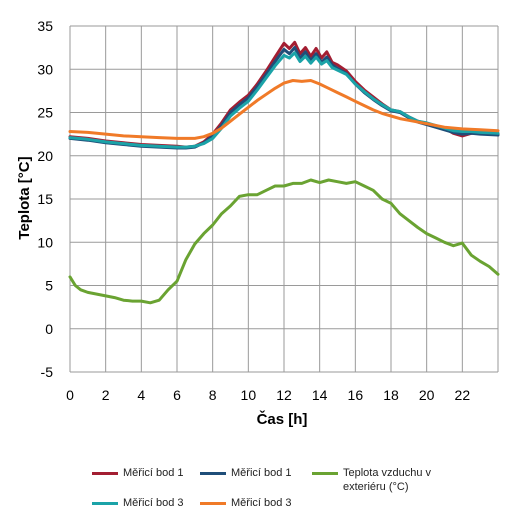 This screenshot has width=515, height=518. Describe the element at coordinates (49, 286) in the screenshot. I see `y-tick-label: 5` at that location.